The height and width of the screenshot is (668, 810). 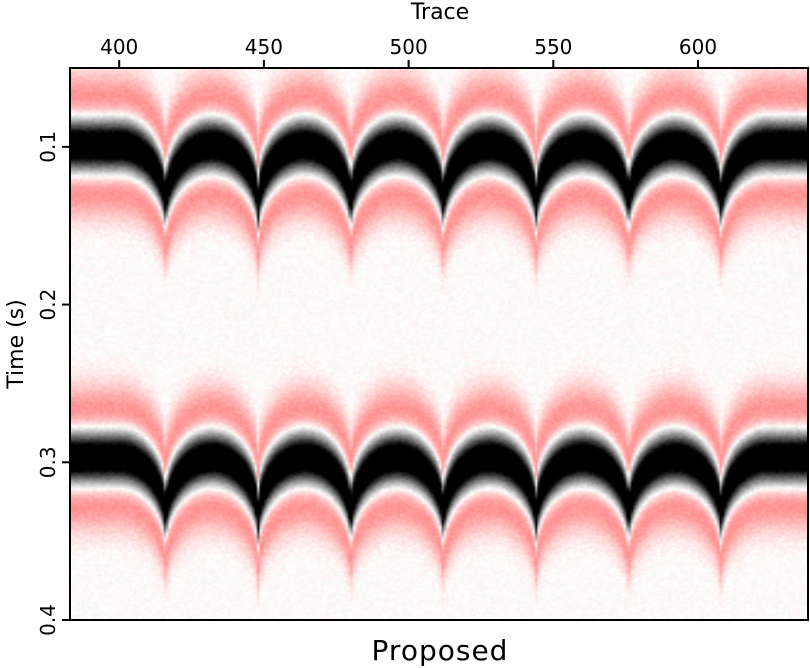 I want to click on x-tick-label: 450, so click(x=264, y=47).